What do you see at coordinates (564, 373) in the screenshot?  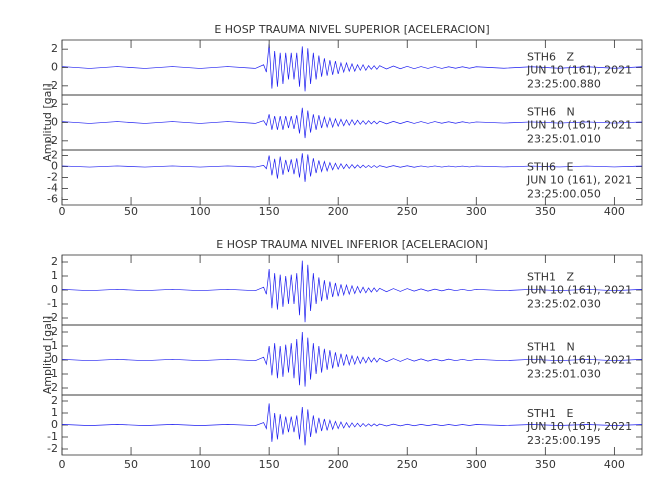 I see `time-label: 23:25:01.030` at bounding box center [564, 373].